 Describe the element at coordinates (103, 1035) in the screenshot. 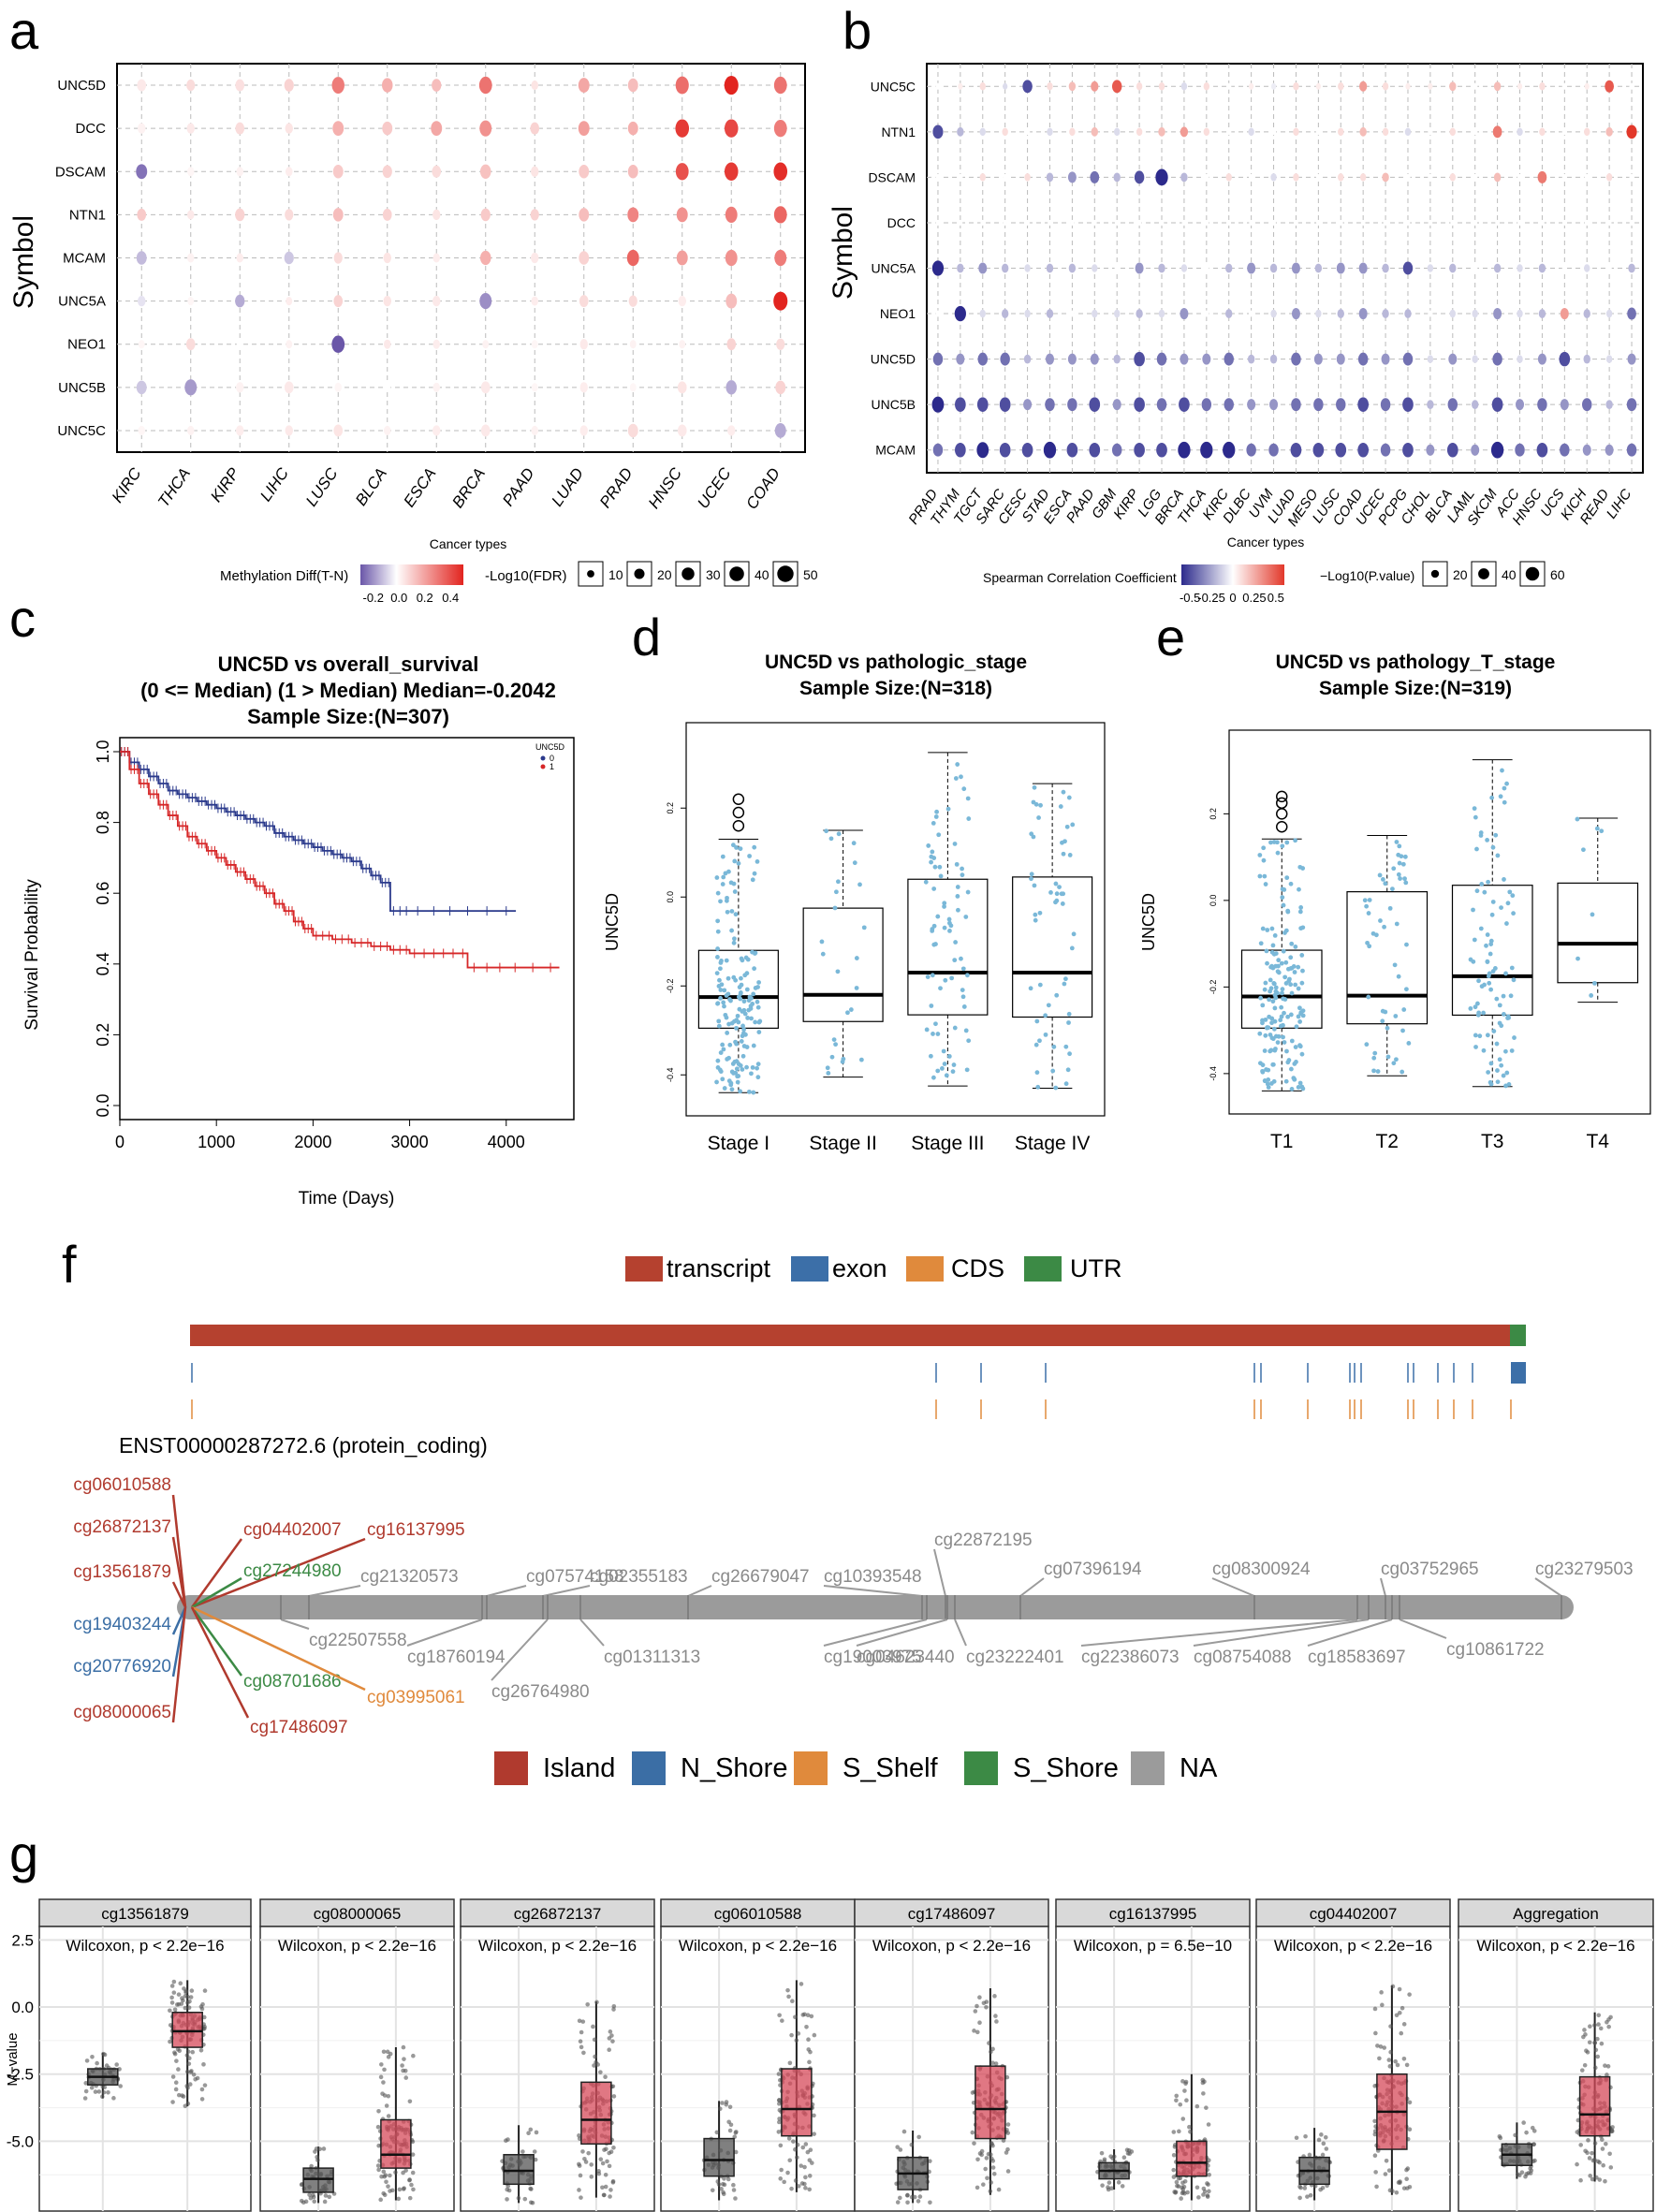

I see `panel-c-ytick-label: 0.2` at that location.